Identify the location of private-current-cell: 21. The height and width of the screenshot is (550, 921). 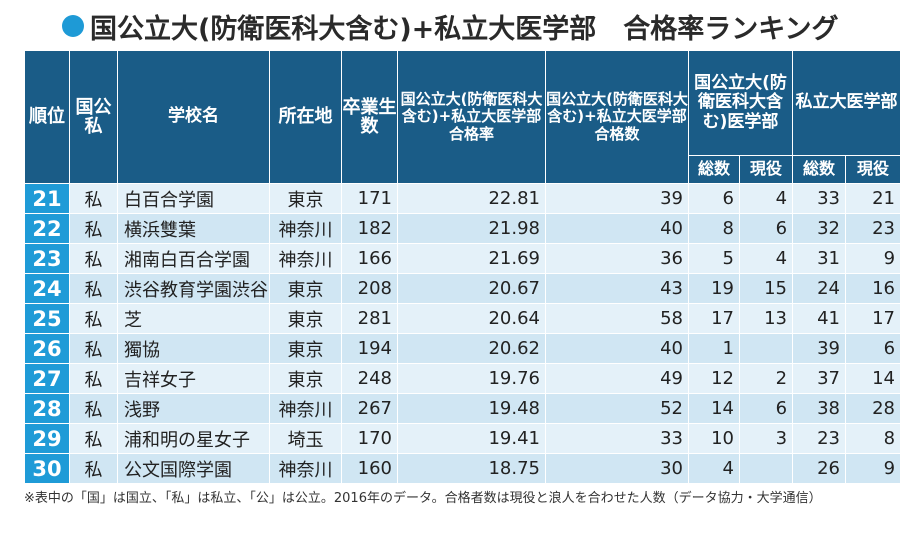
(873, 198).